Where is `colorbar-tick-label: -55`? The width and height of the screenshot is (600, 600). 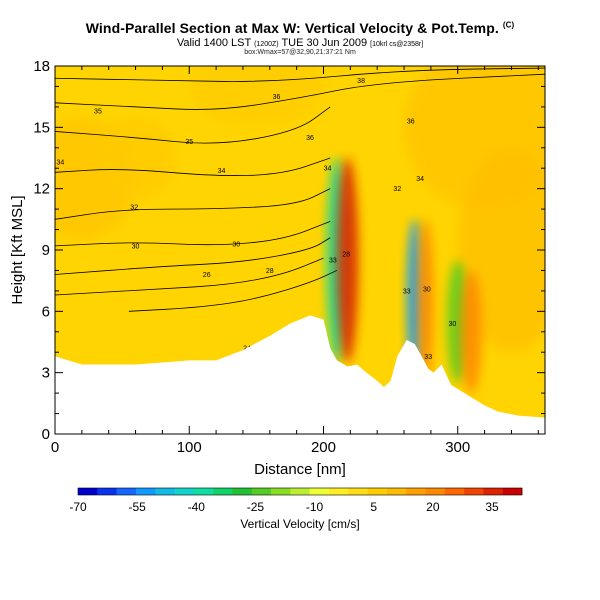 colorbar-tick-label: -55 is located at coordinates (137, 507).